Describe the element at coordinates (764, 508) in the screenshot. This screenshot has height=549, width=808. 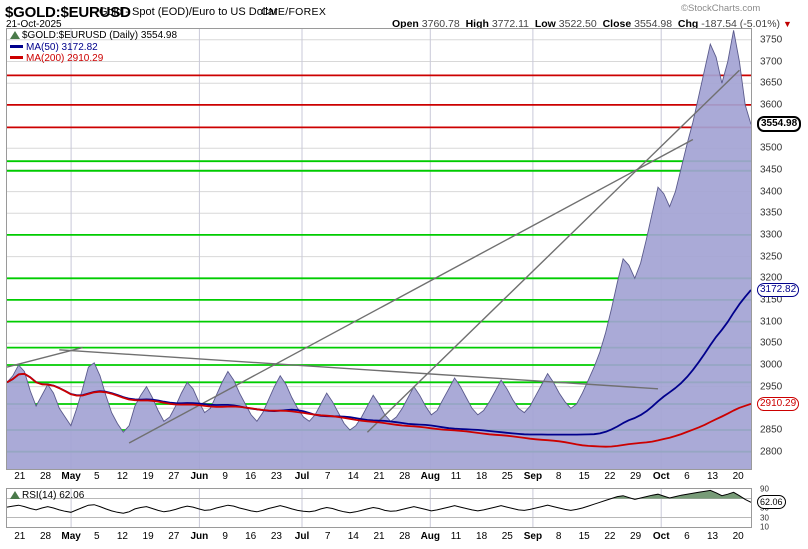
I see `rsi-axis-tick: 50` at that location.